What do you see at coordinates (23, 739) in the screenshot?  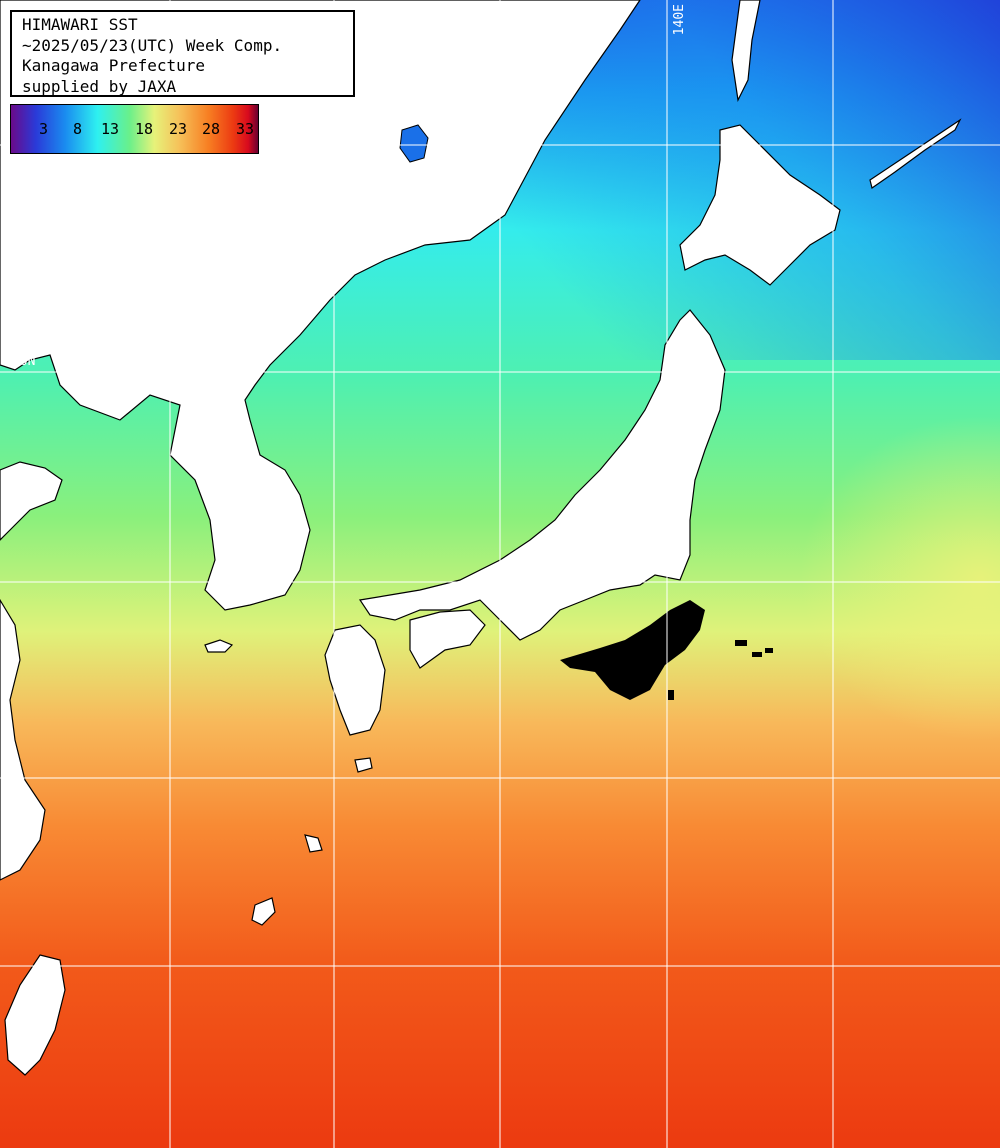 I see `china-coast` at bounding box center [23, 739].